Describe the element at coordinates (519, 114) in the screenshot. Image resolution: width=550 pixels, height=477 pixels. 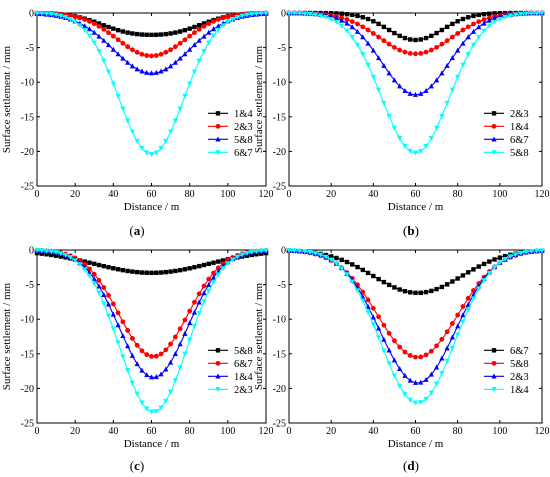
I see `legend-entry: 2&3` at that location.